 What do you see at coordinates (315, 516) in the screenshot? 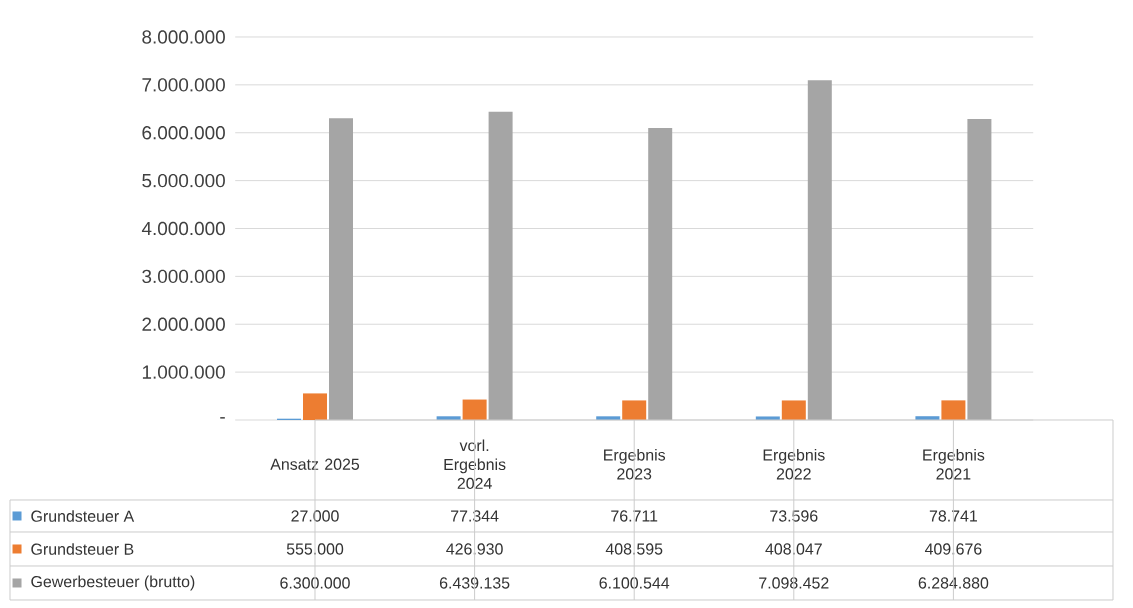
I see `data-label: 27.000` at bounding box center [315, 516].